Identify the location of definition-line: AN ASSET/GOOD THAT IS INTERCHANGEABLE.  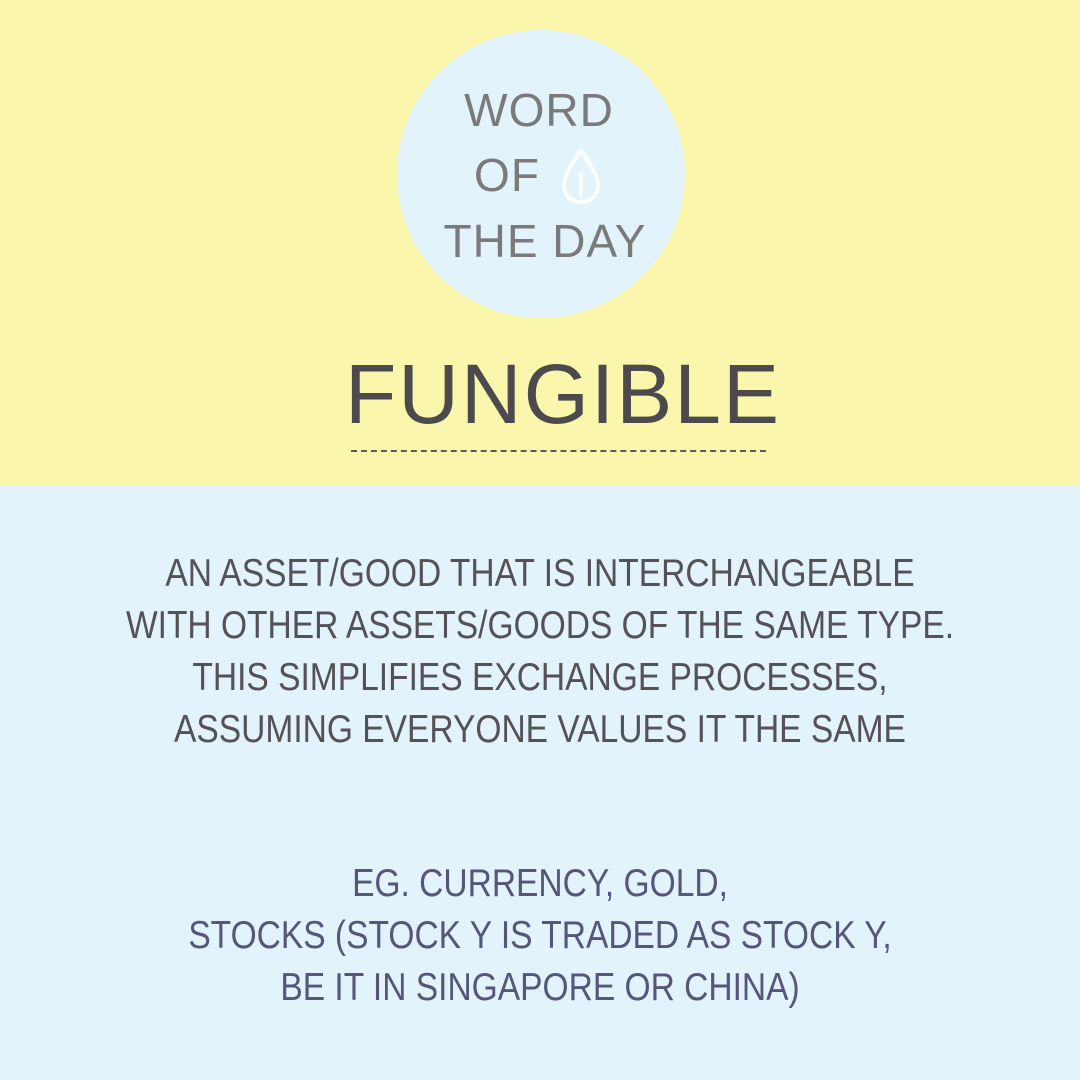
(540, 573).